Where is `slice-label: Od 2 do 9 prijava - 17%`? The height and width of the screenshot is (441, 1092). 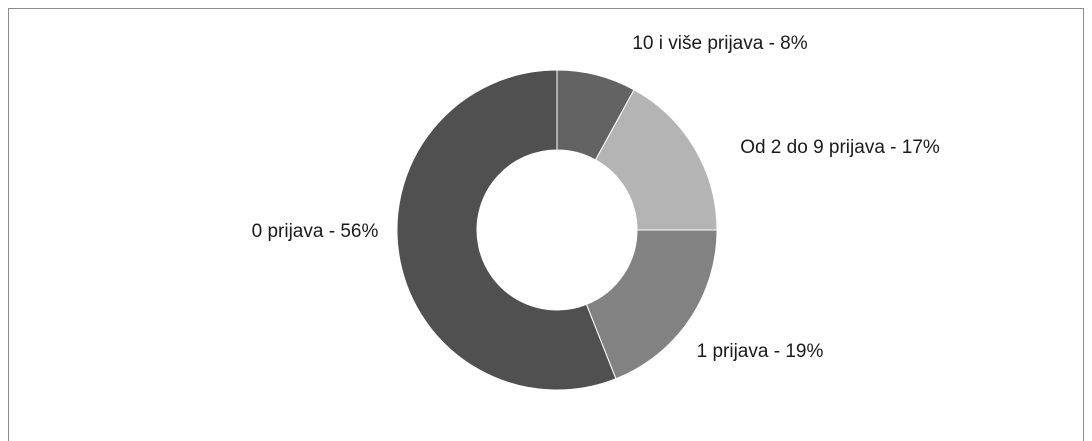 slice-label: Od 2 do 9 prijava - 17% is located at coordinates (840, 147).